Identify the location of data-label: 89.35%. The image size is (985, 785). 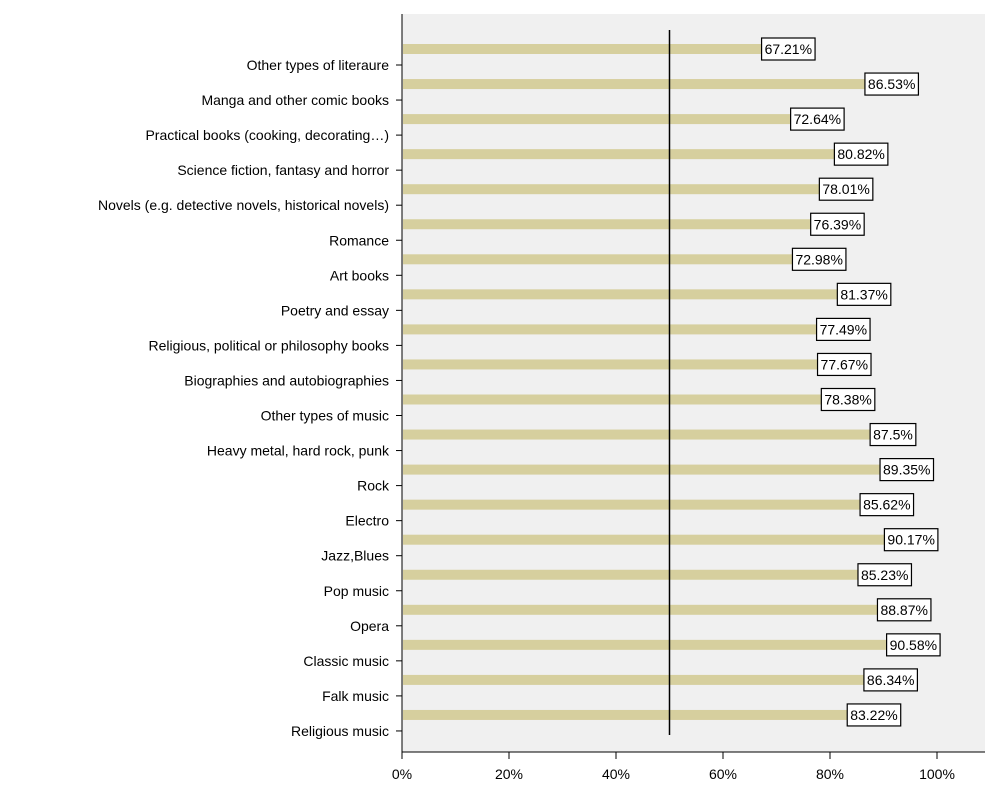
(907, 470).